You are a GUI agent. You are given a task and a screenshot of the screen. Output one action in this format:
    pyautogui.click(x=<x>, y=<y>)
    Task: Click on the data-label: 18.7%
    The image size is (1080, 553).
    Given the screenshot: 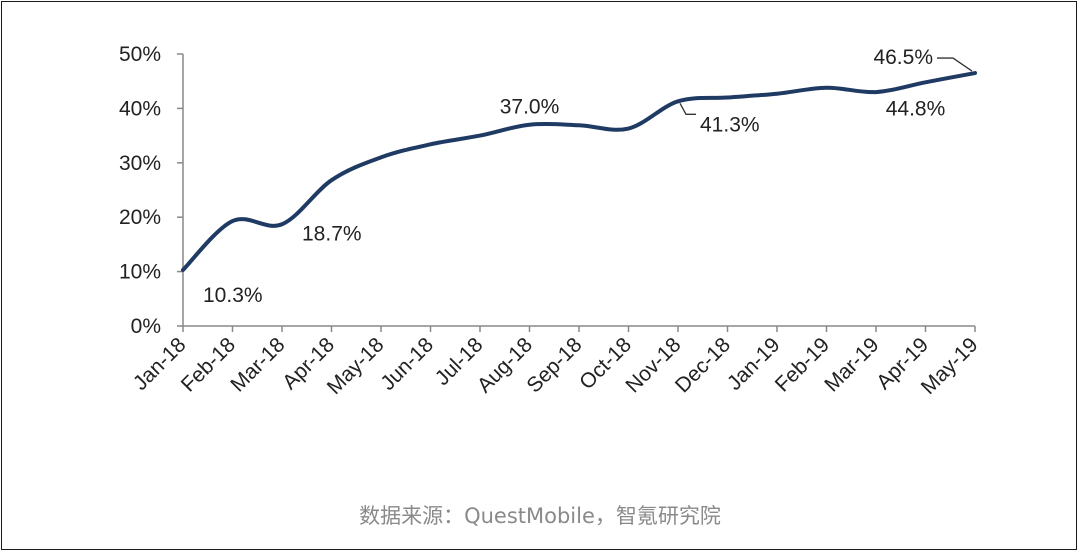 What is the action you would take?
    pyautogui.click(x=332, y=233)
    